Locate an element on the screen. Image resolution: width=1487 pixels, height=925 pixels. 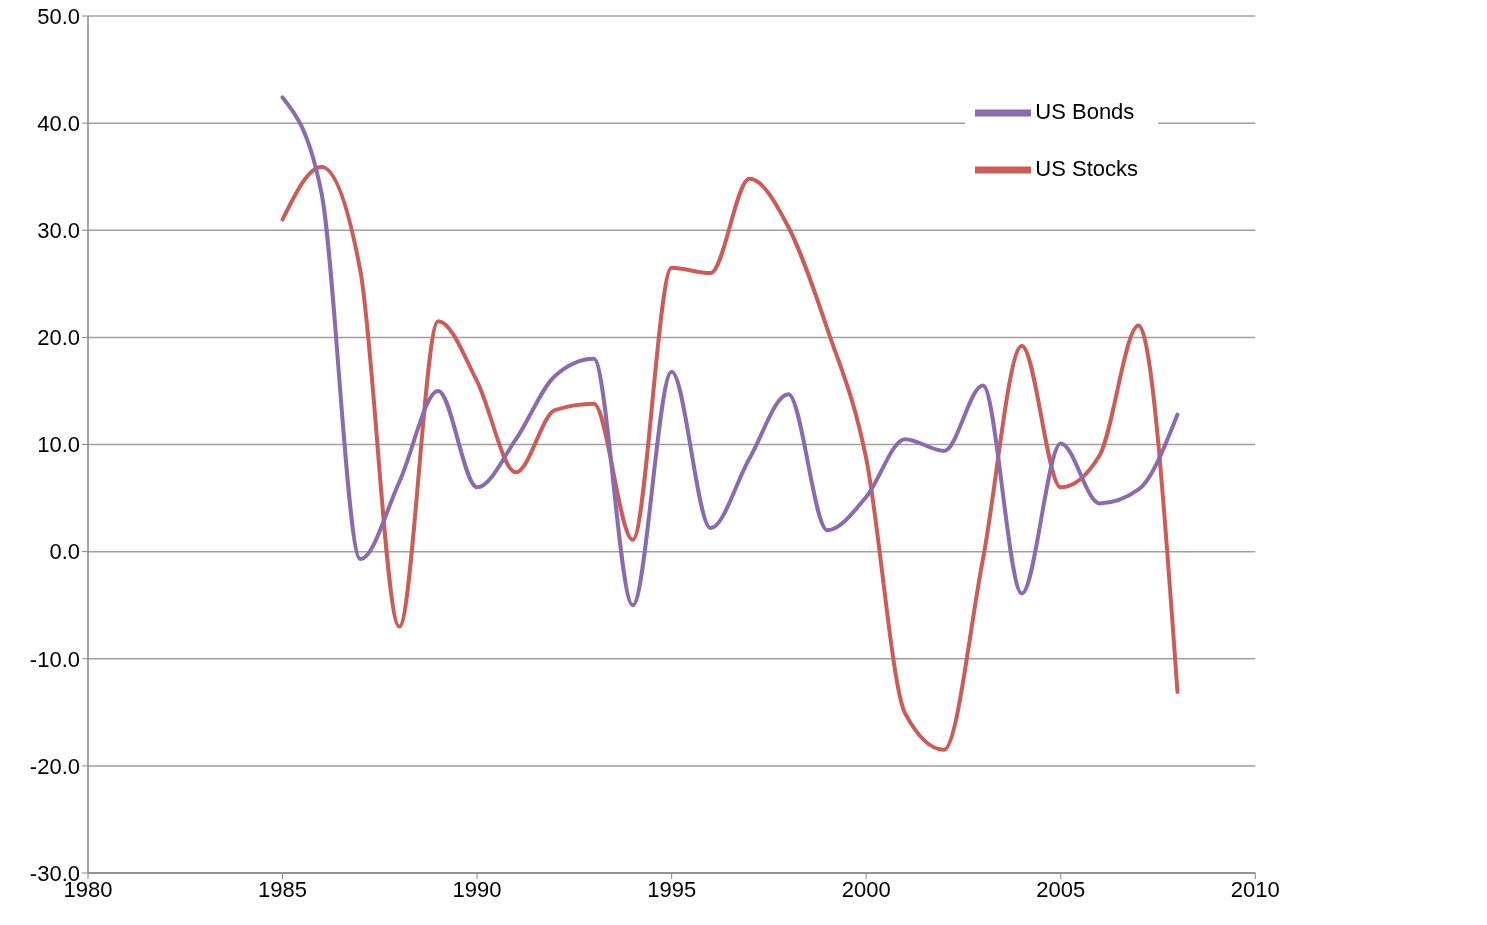
legend-label: US Stocks is located at coordinates (1086, 169).